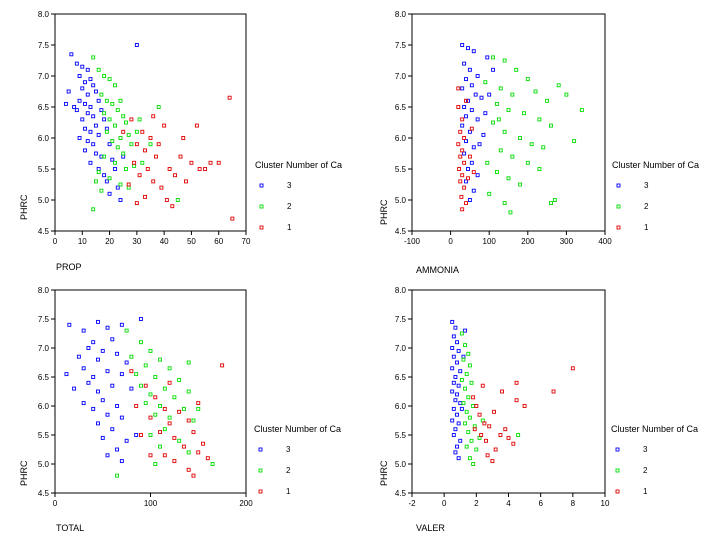  Describe the element at coordinates (44, 14) in the screenshot. I see `y-tick-label: 8.0` at that location.